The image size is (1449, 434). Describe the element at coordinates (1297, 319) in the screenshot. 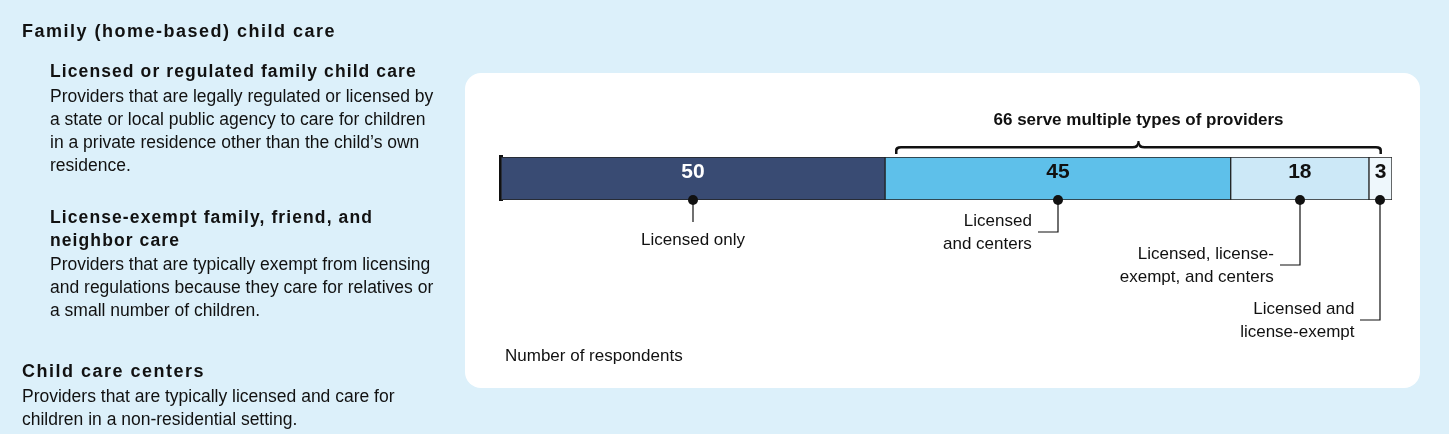

I see `text: Licensed and license-exempt` at that location.